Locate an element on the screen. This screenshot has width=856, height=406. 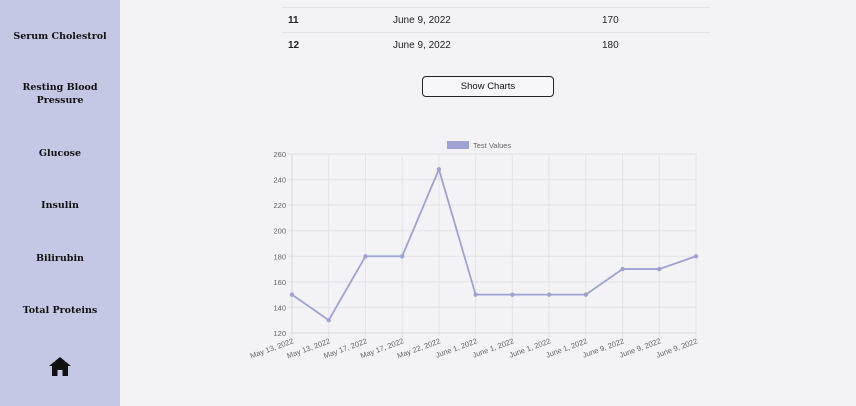
y-tick-label: 180 is located at coordinates (279, 256).